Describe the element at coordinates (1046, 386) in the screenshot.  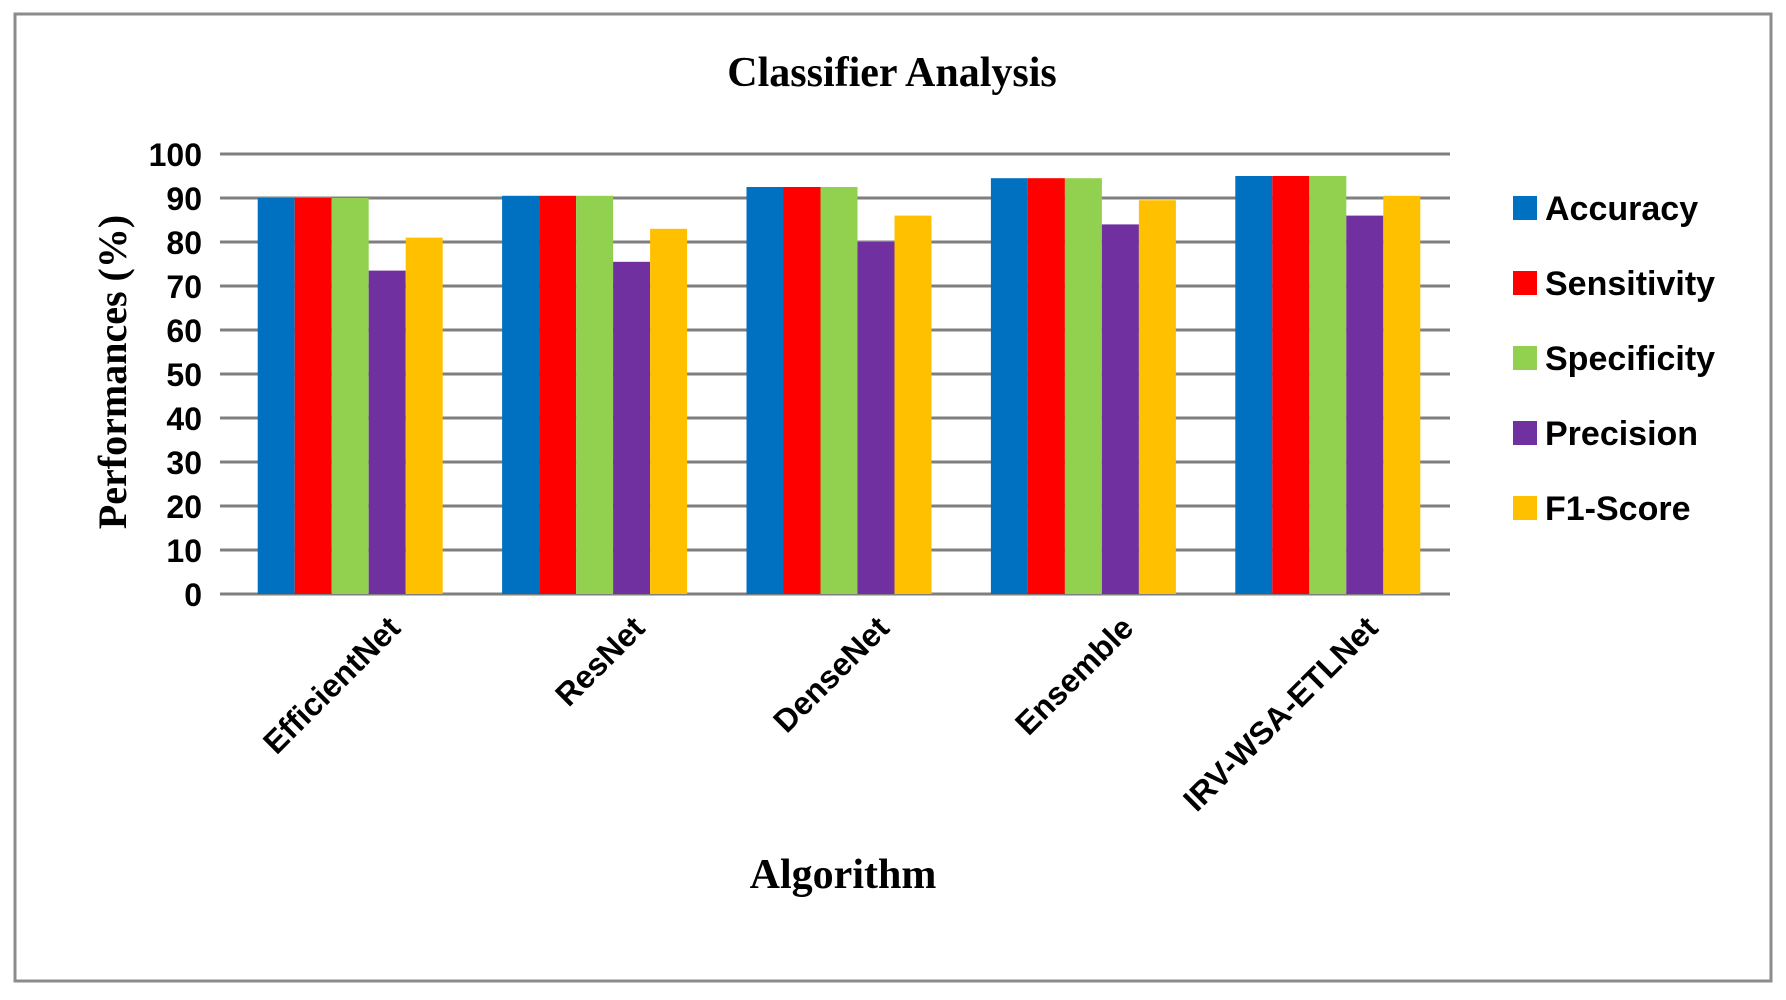
I see `bar-sensitivity-ensemble` at that location.